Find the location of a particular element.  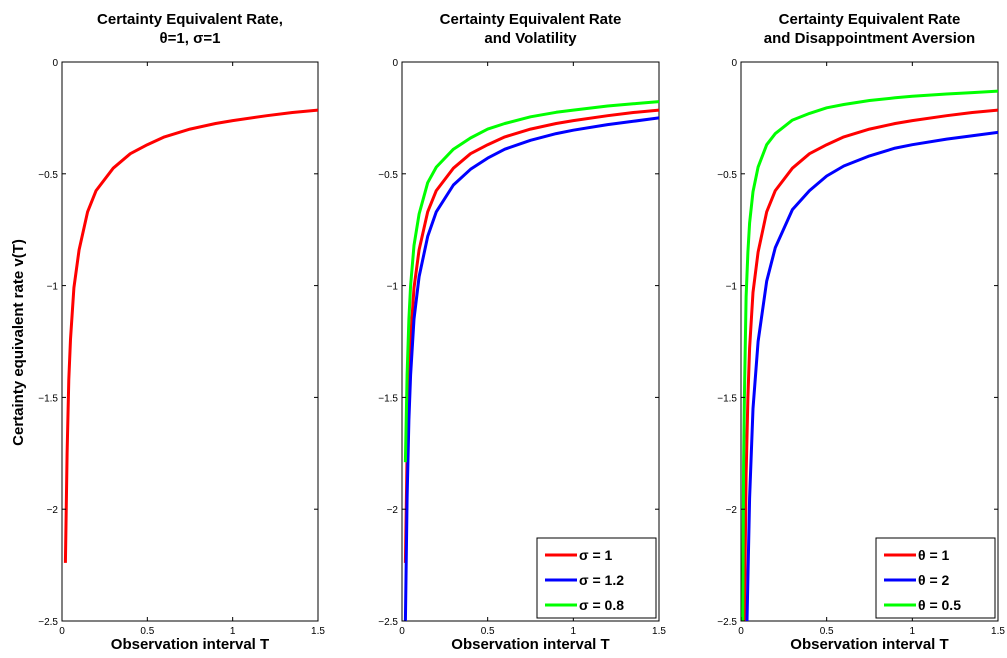

legend: σ = 1 σ = 1.2 σ = 0.8 is located at coordinates (596, 578).